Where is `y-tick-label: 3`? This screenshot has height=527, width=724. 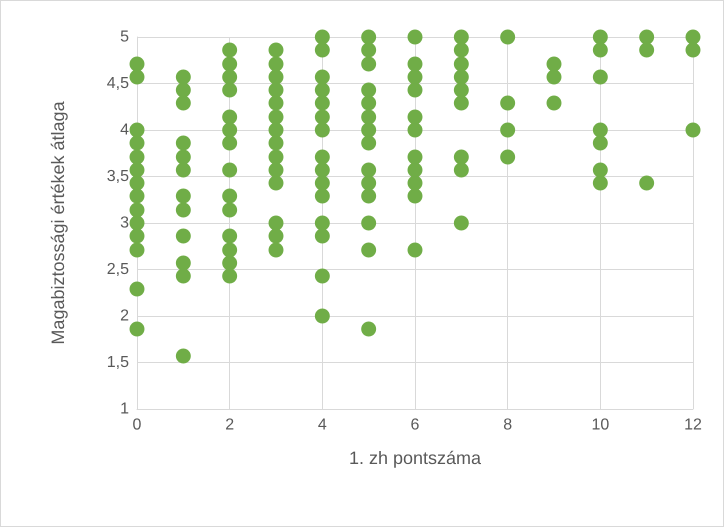
y-tick-label: 3 is located at coordinates (125, 223).